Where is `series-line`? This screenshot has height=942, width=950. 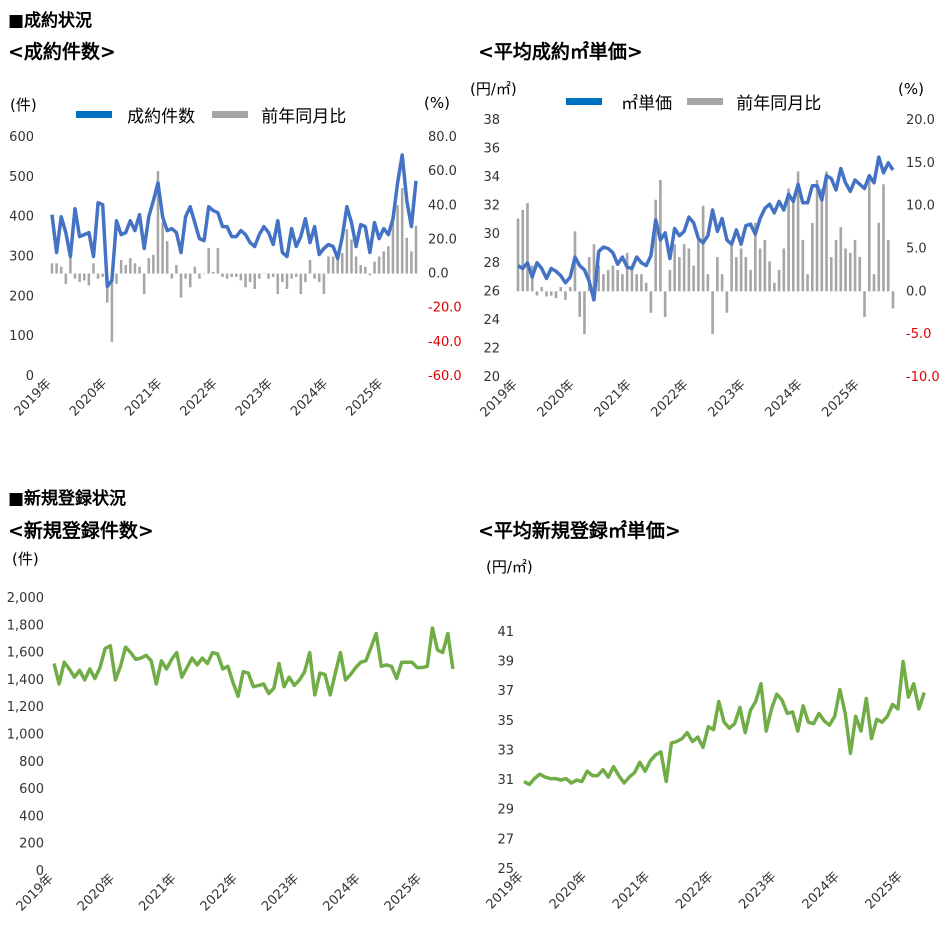
series-line is located at coordinates (724, 723).